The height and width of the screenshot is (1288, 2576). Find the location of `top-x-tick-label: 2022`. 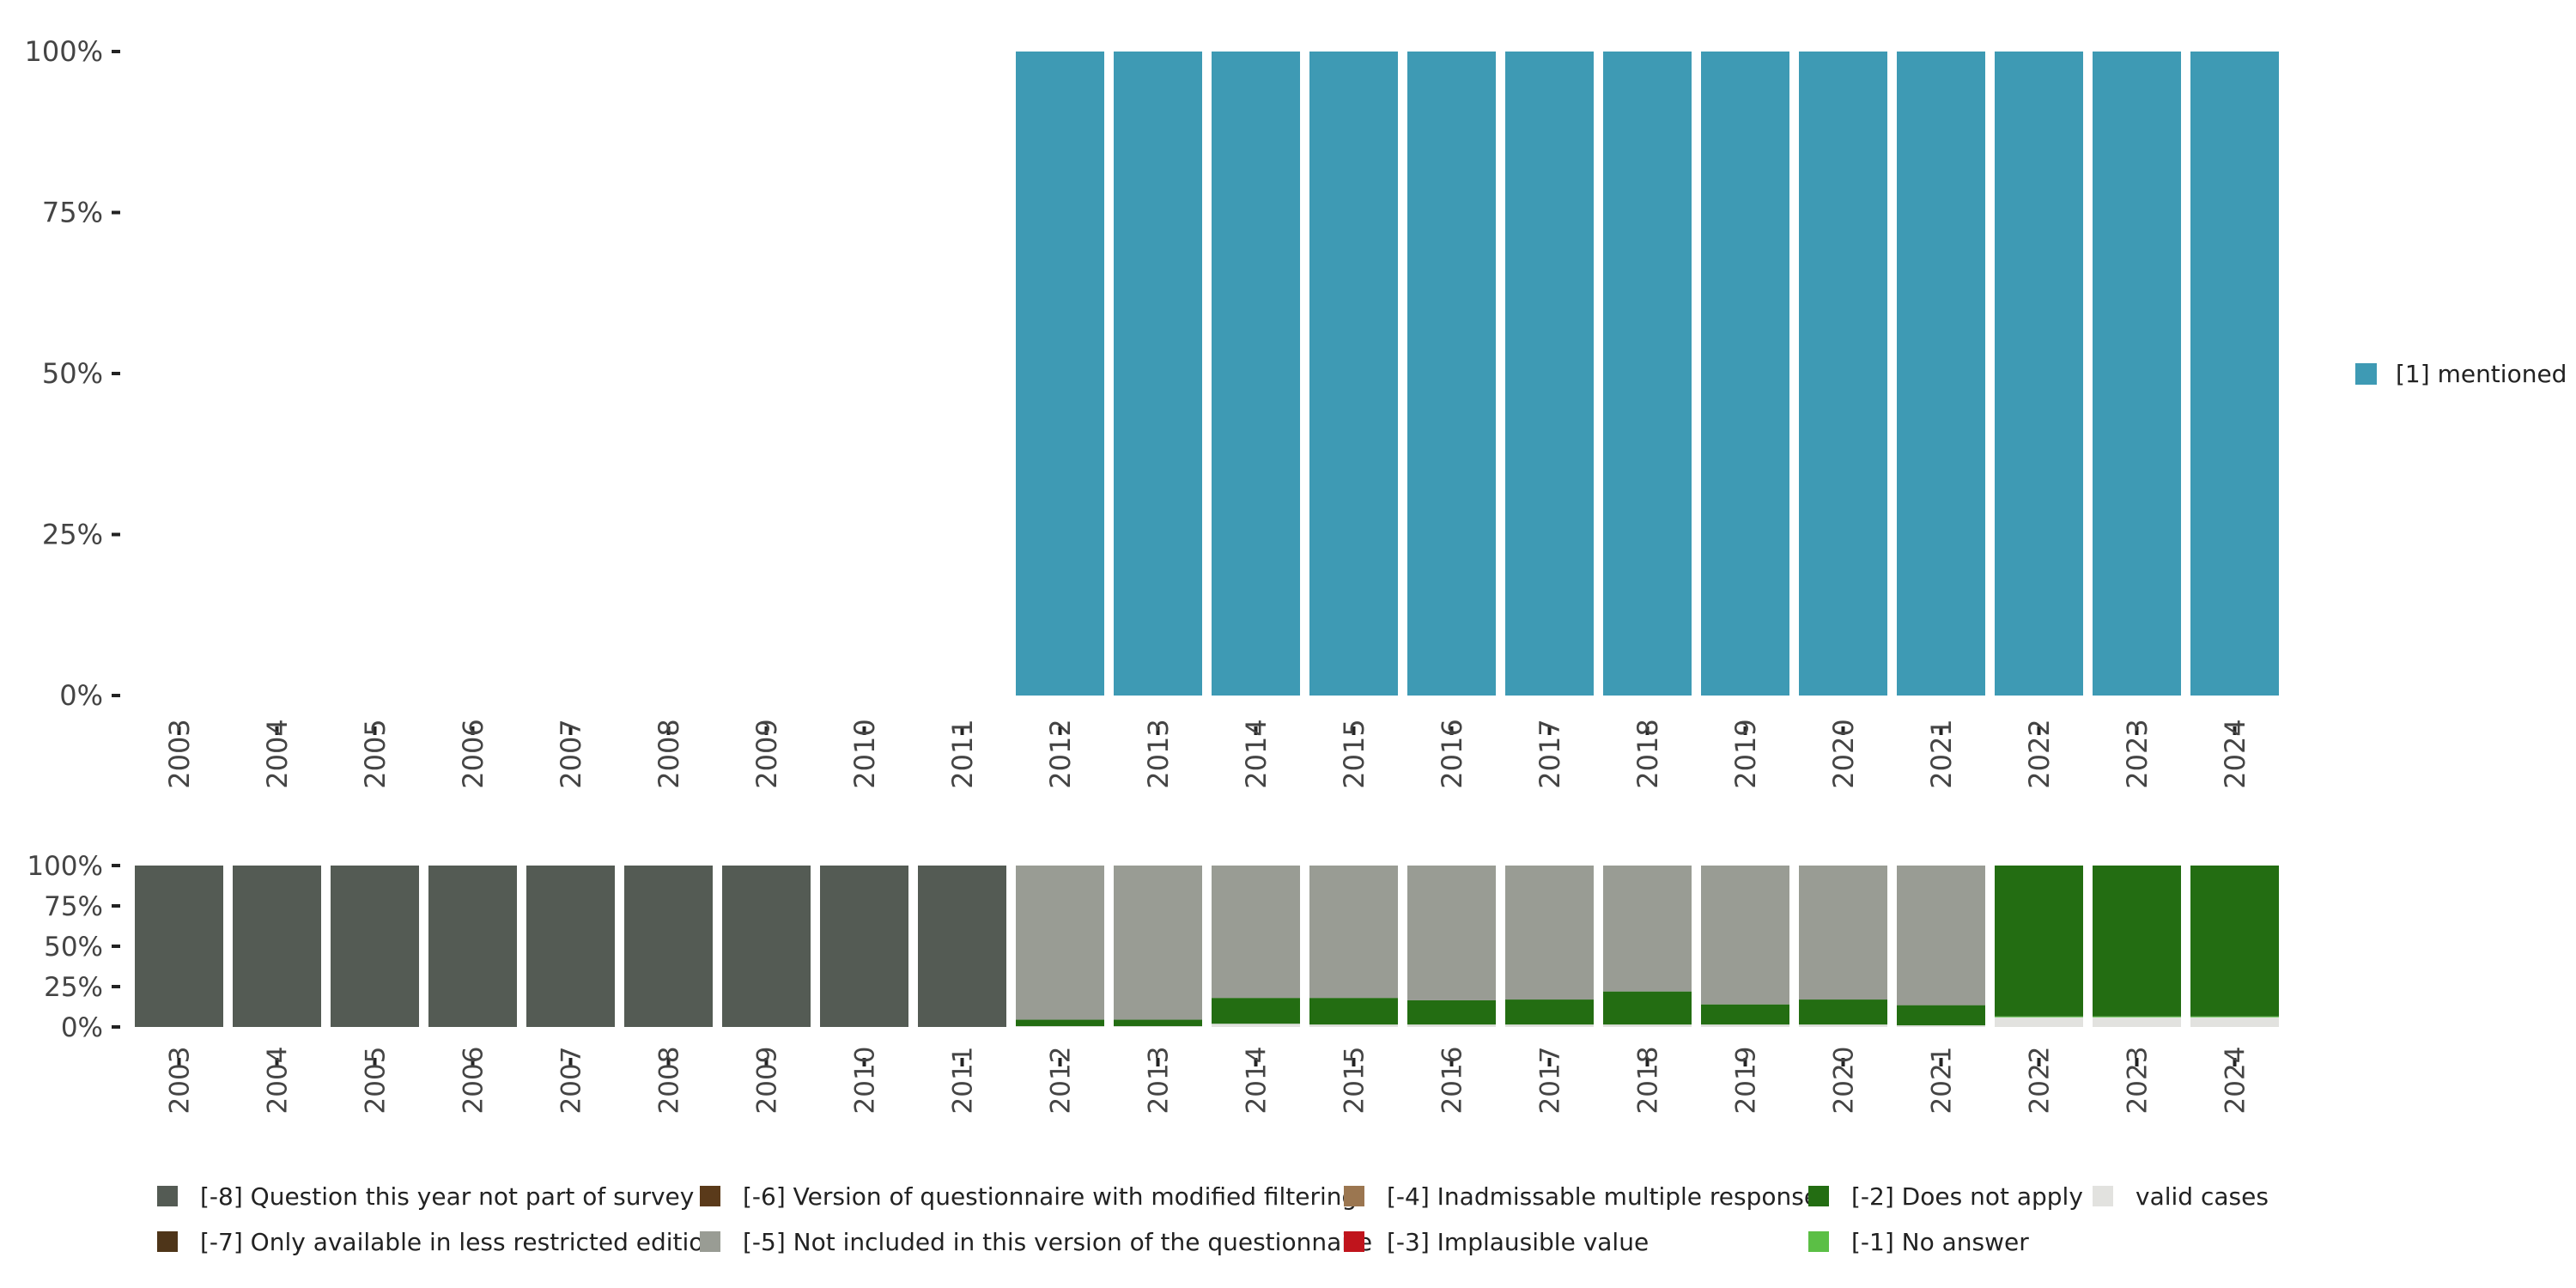

top-x-tick-label: 2022 is located at coordinates (2040, 753).